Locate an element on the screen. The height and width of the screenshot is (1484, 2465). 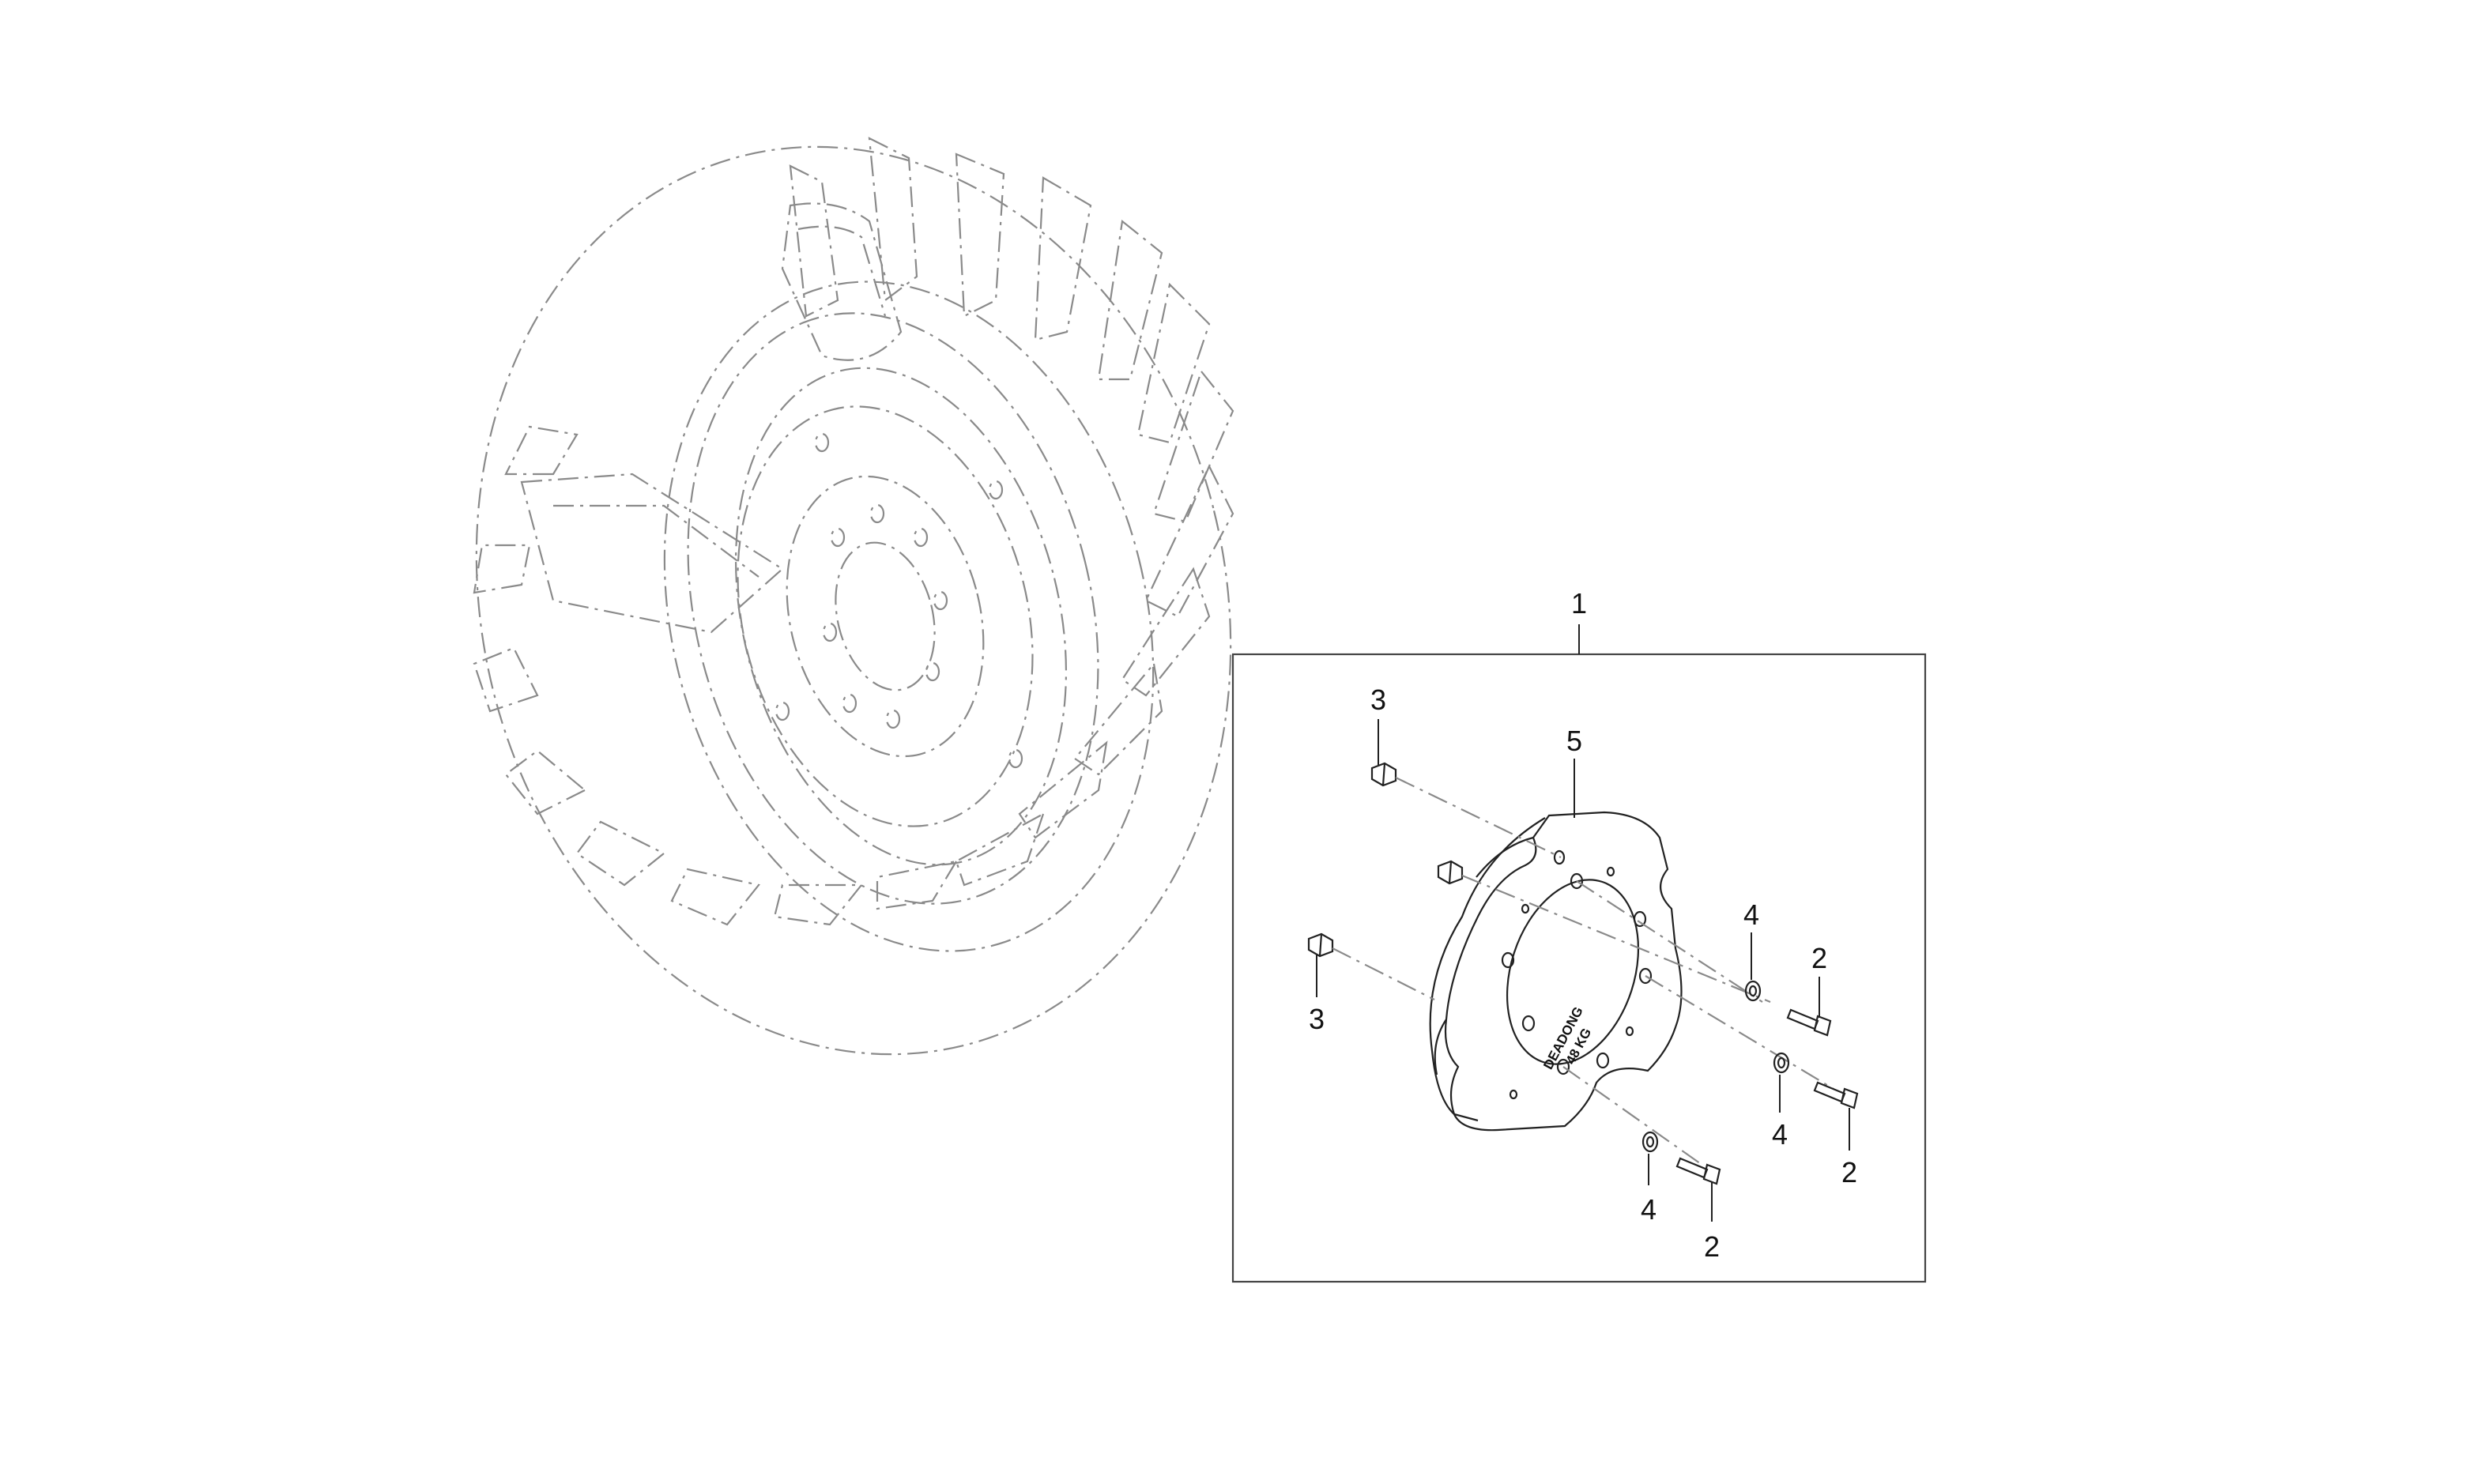
weight-plate: DEADONG 48 KG is located at coordinates (1556, 971).